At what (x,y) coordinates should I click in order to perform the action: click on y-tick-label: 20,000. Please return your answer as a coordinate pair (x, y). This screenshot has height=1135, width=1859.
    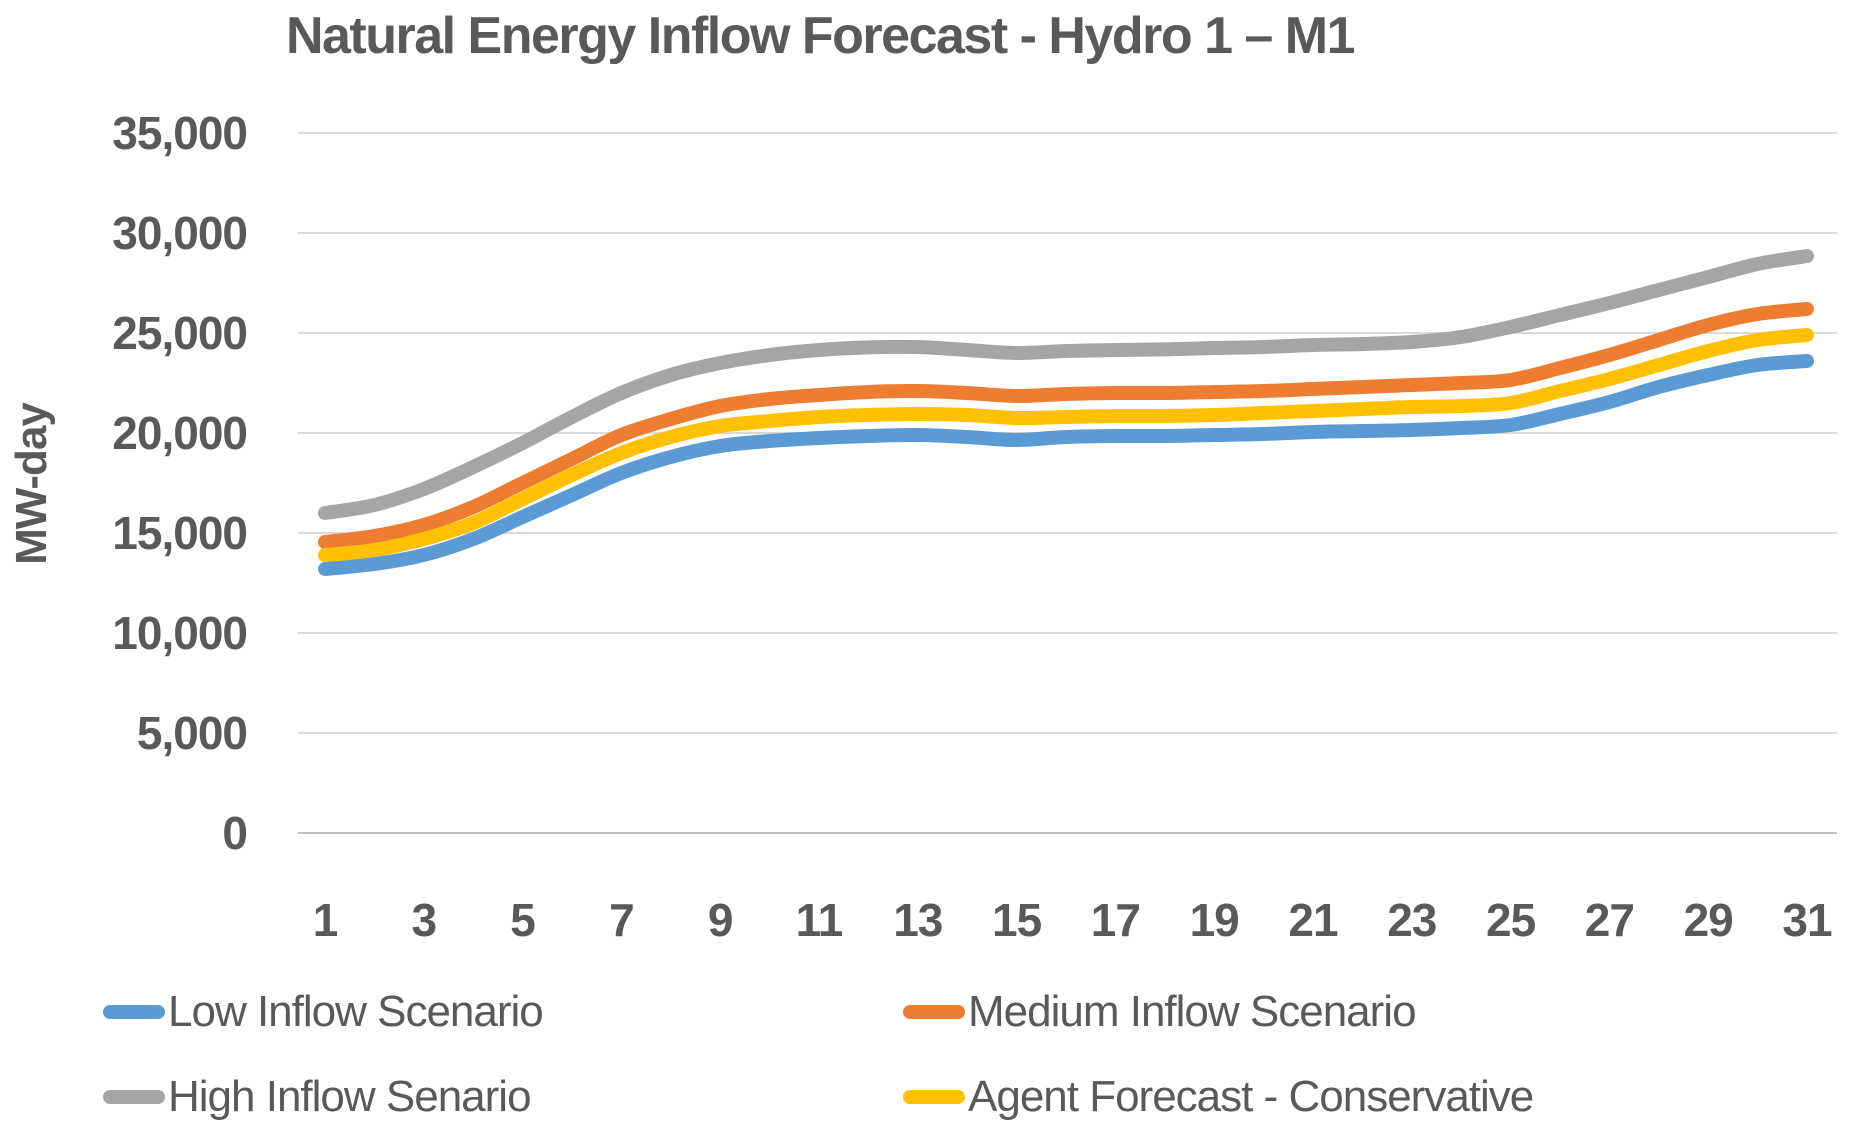
    Looking at the image, I should click on (180, 433).